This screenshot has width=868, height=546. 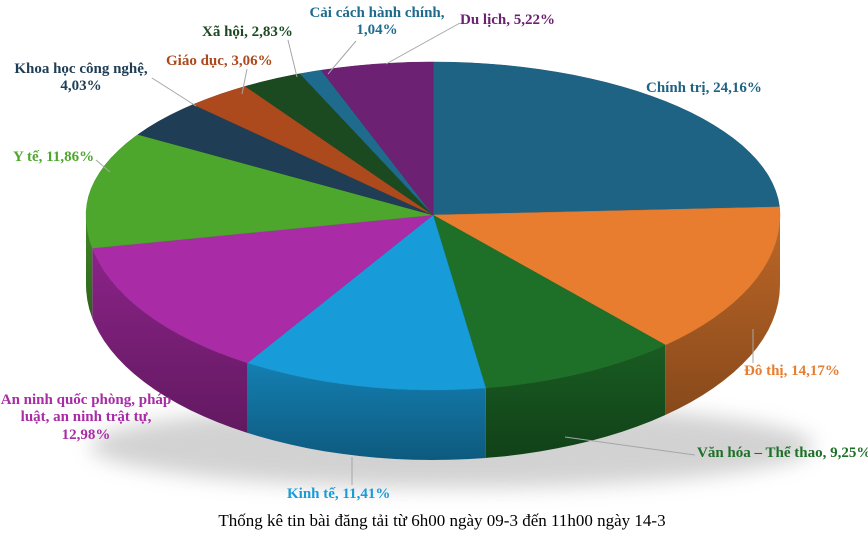 What do you see at coordinates (292, 58) in the screenshot?
I see `leader-line-xa-hoi` at bounding box center [292, 58].